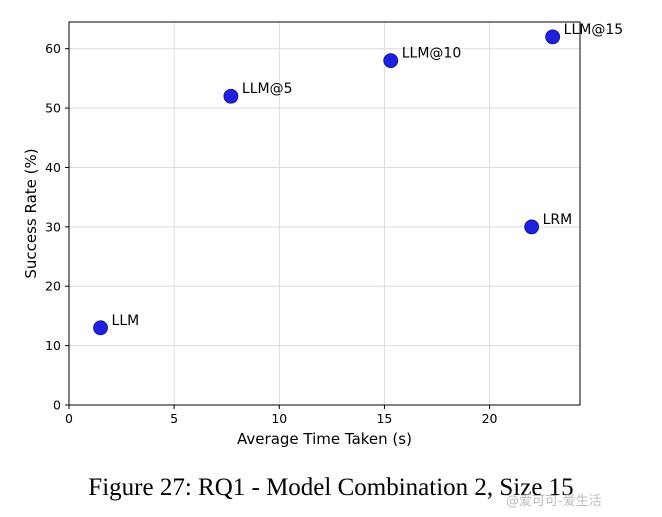  What do you see at coordinates (53, 48) in the screenshot?
I see `y-tick-label: 60` at bounding box center [53, 48].